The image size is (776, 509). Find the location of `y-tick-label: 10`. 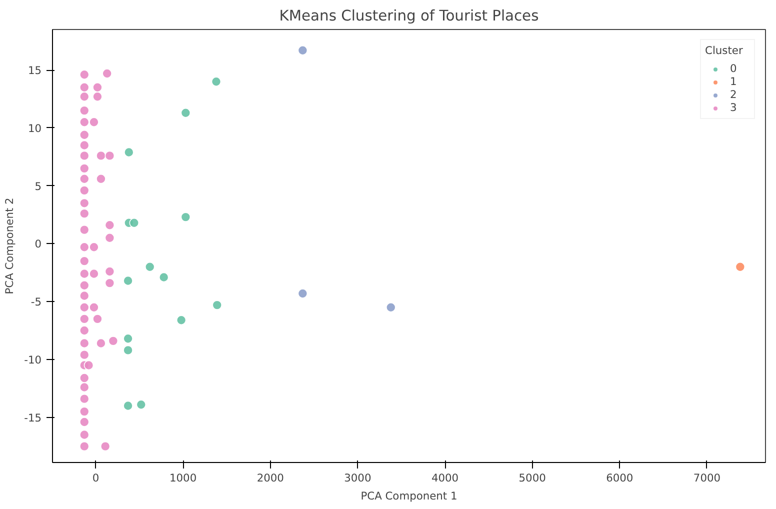

y-tick-label: 10 is located at coordinates (35, 128).